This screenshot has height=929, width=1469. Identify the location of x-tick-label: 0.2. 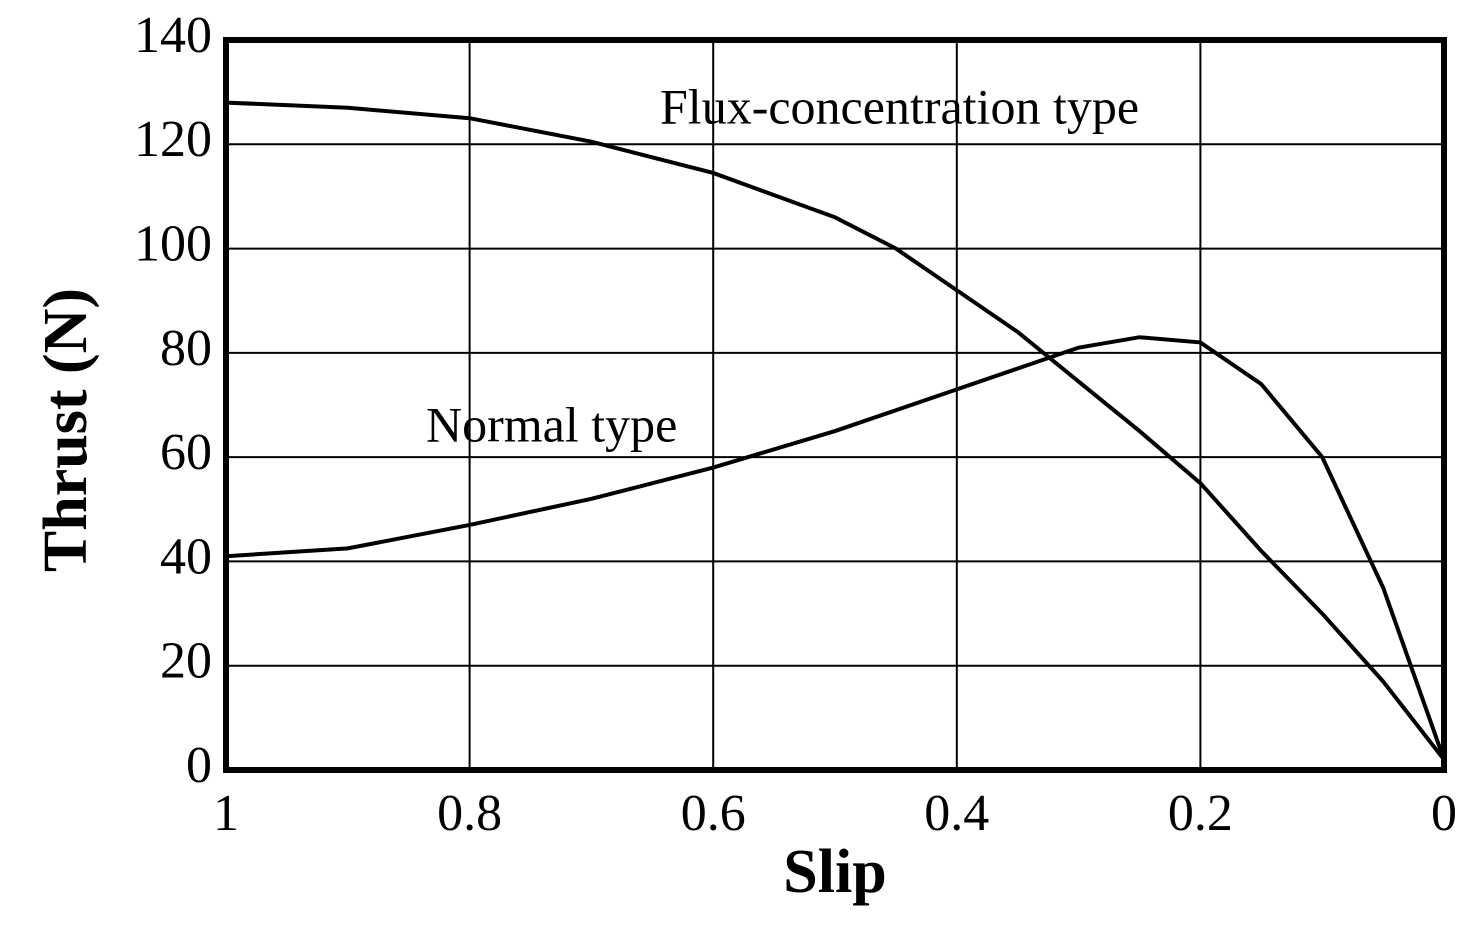
(1200, 813).